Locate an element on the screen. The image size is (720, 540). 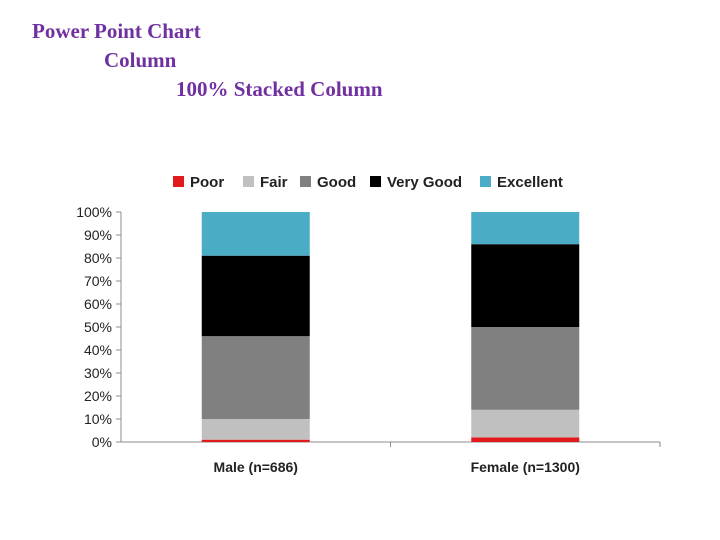
legend-label: Very Good is located at coordinates (424, 182).